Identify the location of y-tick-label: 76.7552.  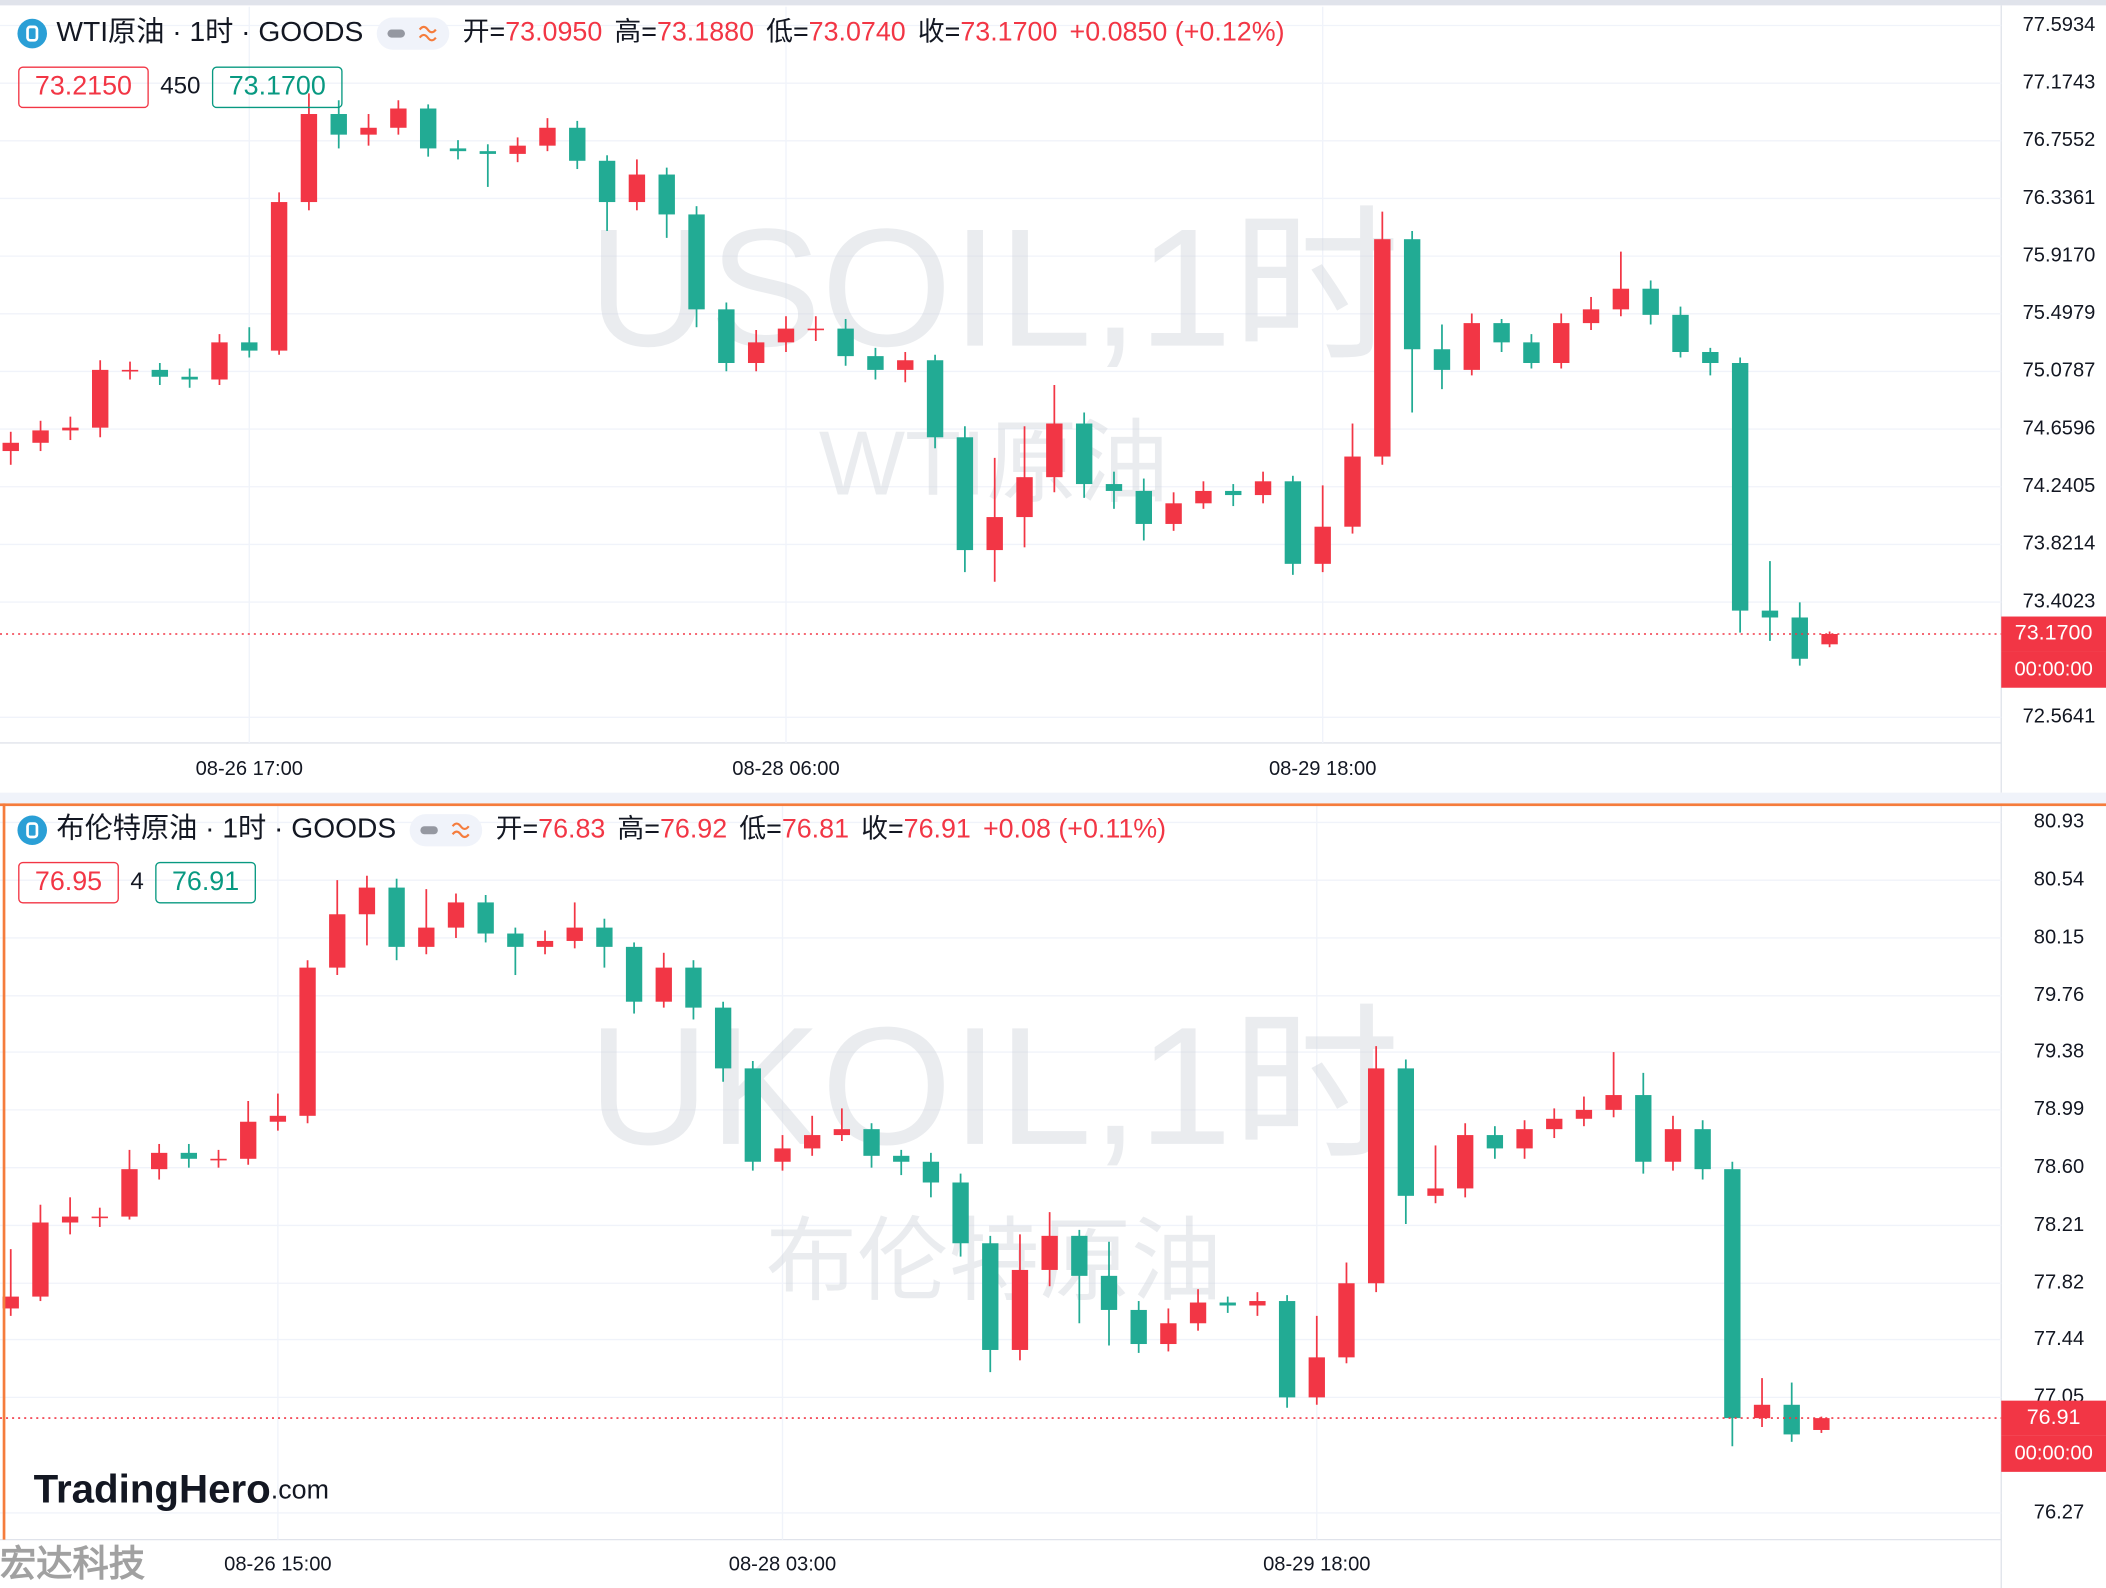
(2059, 140).